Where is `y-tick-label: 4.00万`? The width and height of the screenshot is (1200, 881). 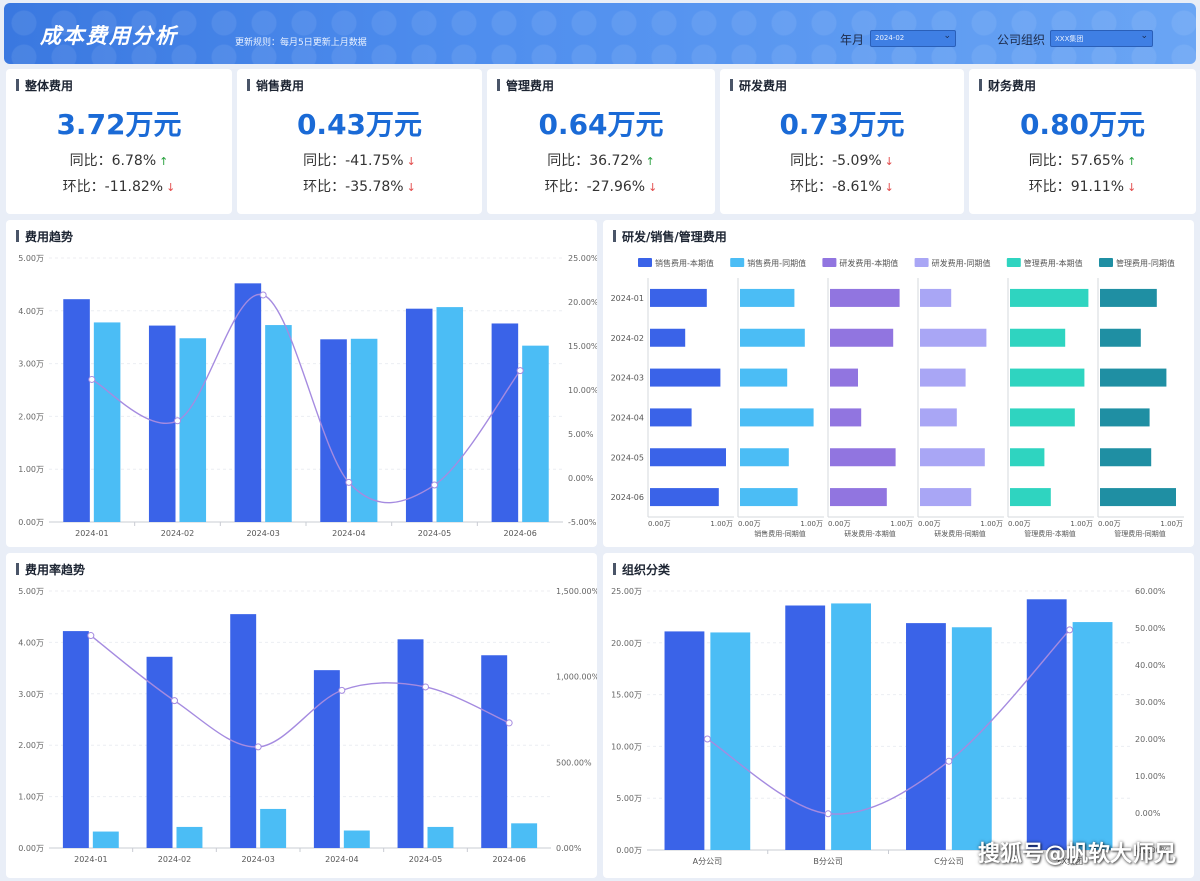 y-tick-label: 4.00万 is located at coordinates (31, 311).